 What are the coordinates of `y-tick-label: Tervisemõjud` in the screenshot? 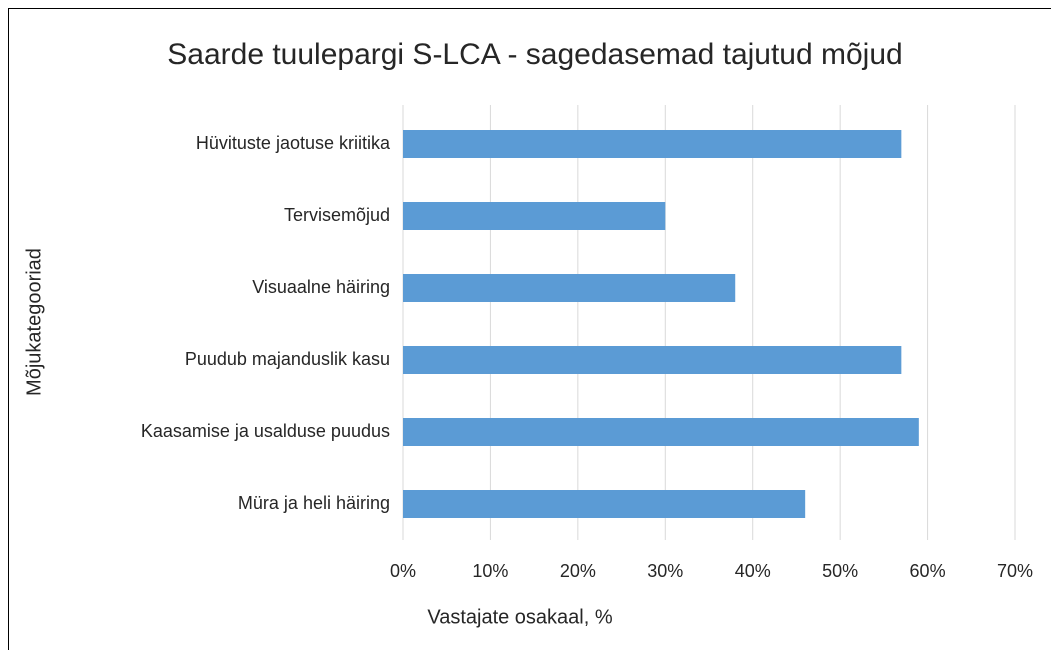 It's located at (337, 215).